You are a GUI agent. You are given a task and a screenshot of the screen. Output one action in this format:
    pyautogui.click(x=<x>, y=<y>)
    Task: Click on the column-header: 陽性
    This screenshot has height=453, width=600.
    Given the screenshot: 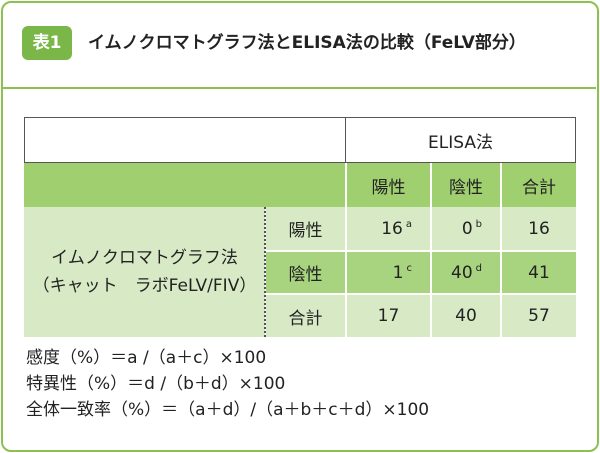 What is the action you would take?
    pyautogui.click(x=387, y=185)
    